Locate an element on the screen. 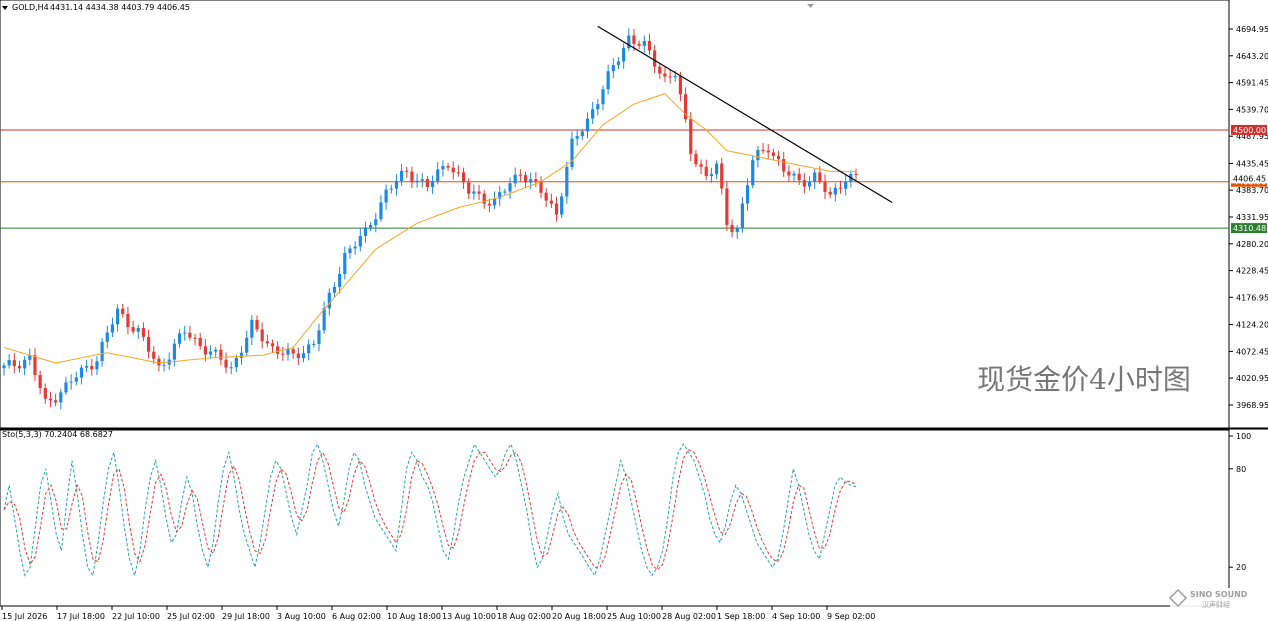 This screenshot has width=1268, height=621. time-tick-label: 15 Jul 2026 is located at coordinates (24, 616).